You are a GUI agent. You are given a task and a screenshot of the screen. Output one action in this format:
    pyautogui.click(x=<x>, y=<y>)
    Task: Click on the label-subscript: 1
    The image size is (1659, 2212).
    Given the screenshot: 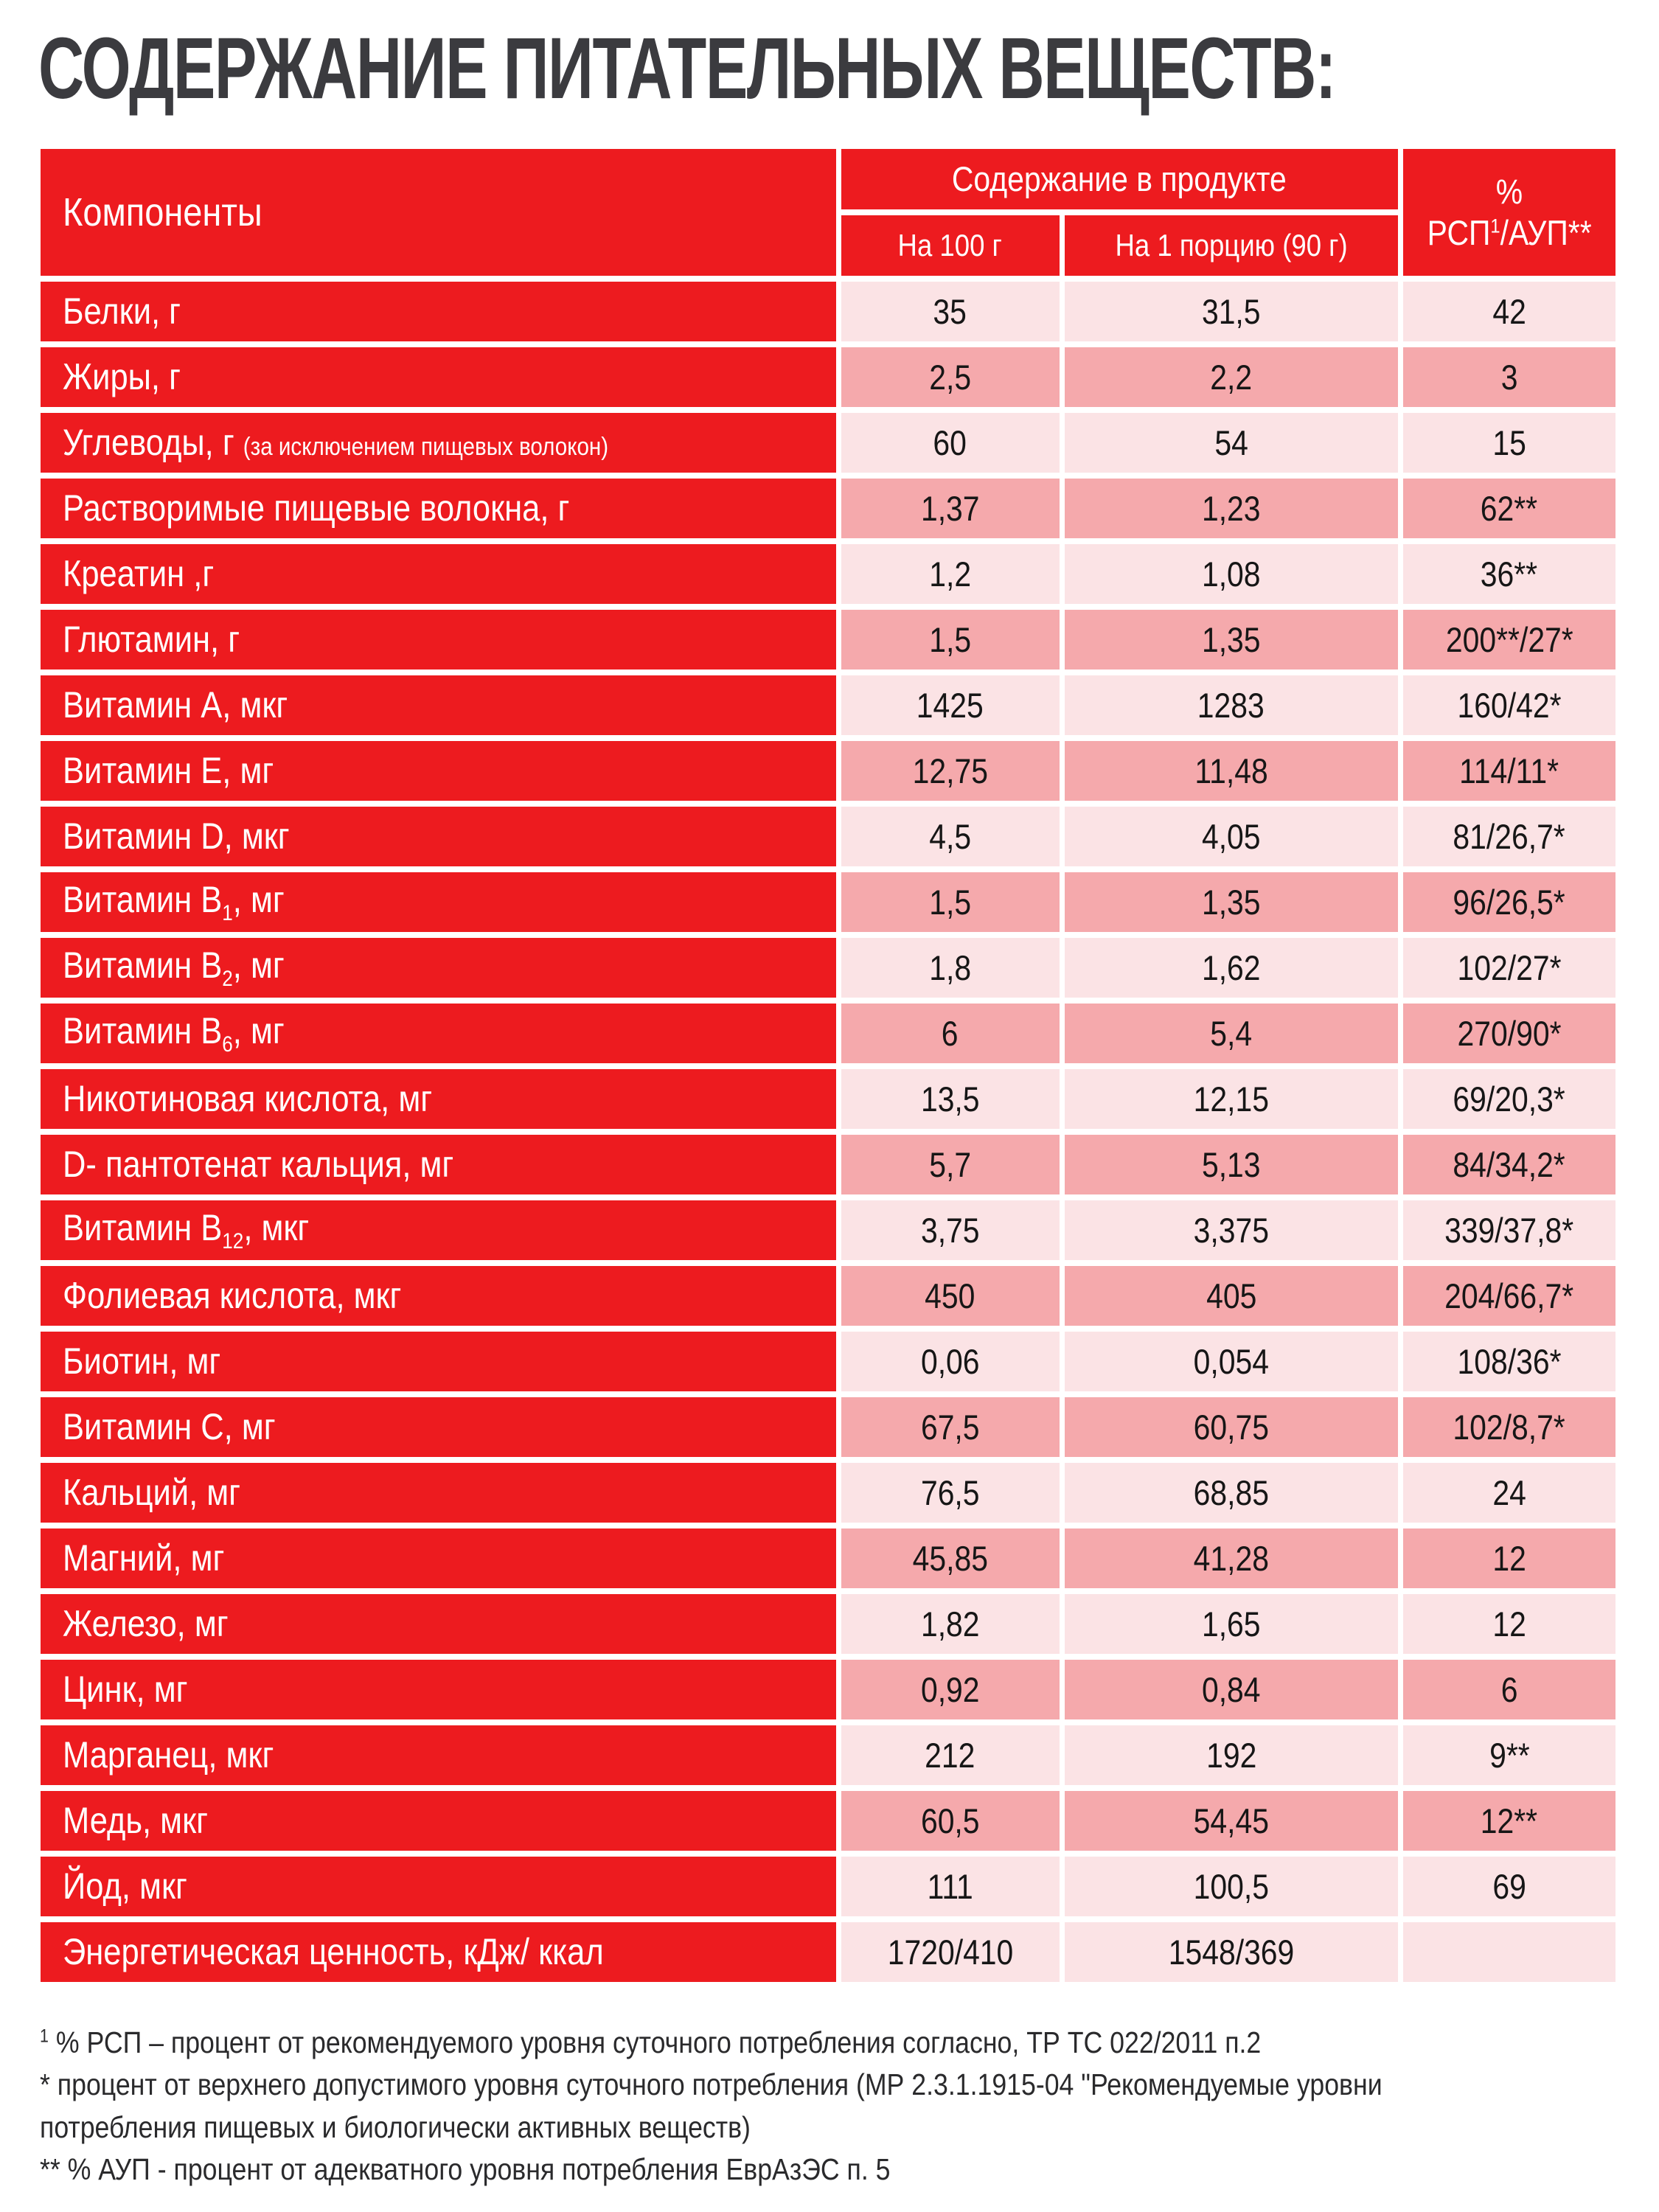 What is the action you would take?
    pyautogui.click(x=227, y=912)
    